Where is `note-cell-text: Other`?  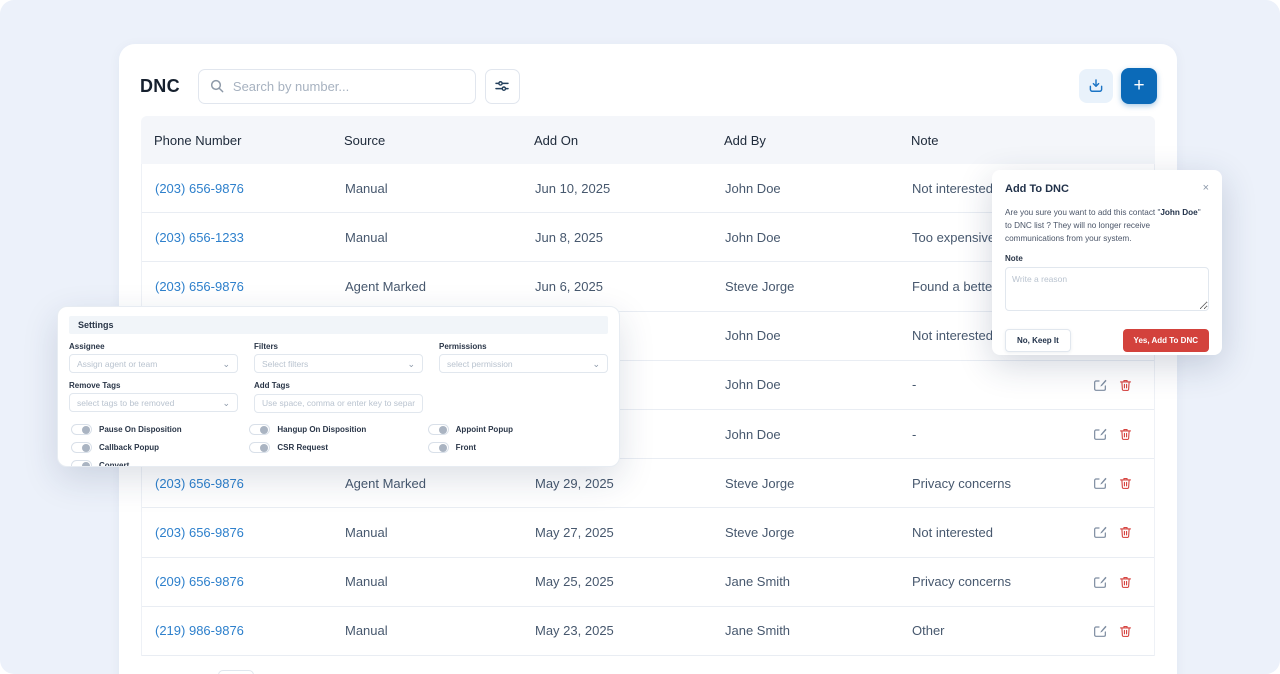
note-cell-text: Other is located at coordinates (928, 631).